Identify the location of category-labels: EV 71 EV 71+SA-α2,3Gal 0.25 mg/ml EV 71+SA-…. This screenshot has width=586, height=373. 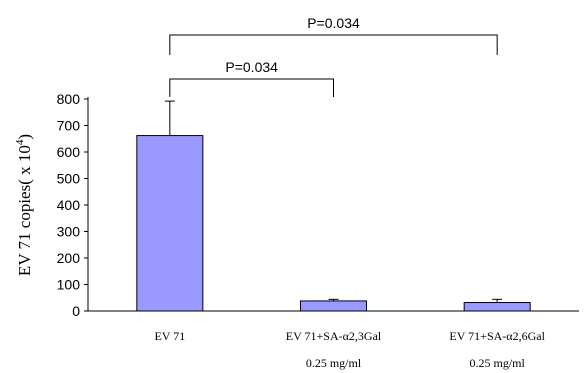
(349, 349).